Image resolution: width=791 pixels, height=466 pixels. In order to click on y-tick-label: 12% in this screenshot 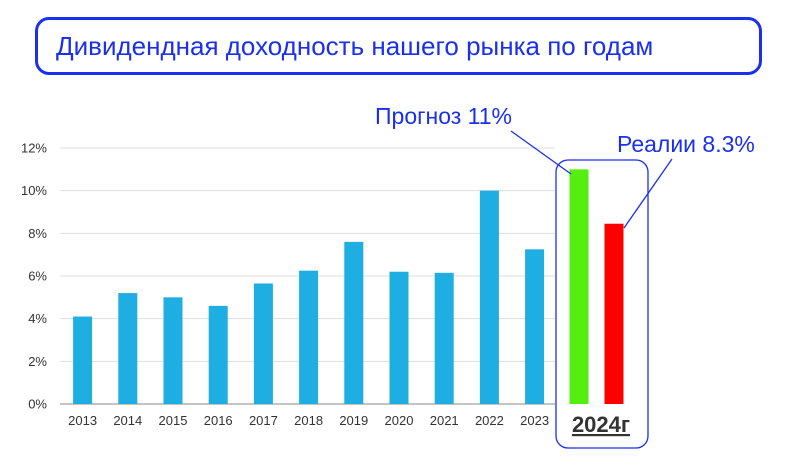, I will do `click(34, 148)`.